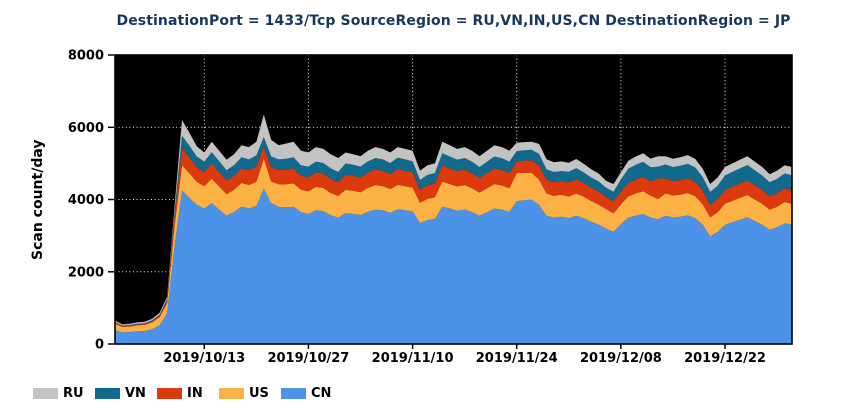  What do you see at coordinates (293, 393) in the screenshot?
I see `legend-swatch-CN` at bounding box center [293, 393].